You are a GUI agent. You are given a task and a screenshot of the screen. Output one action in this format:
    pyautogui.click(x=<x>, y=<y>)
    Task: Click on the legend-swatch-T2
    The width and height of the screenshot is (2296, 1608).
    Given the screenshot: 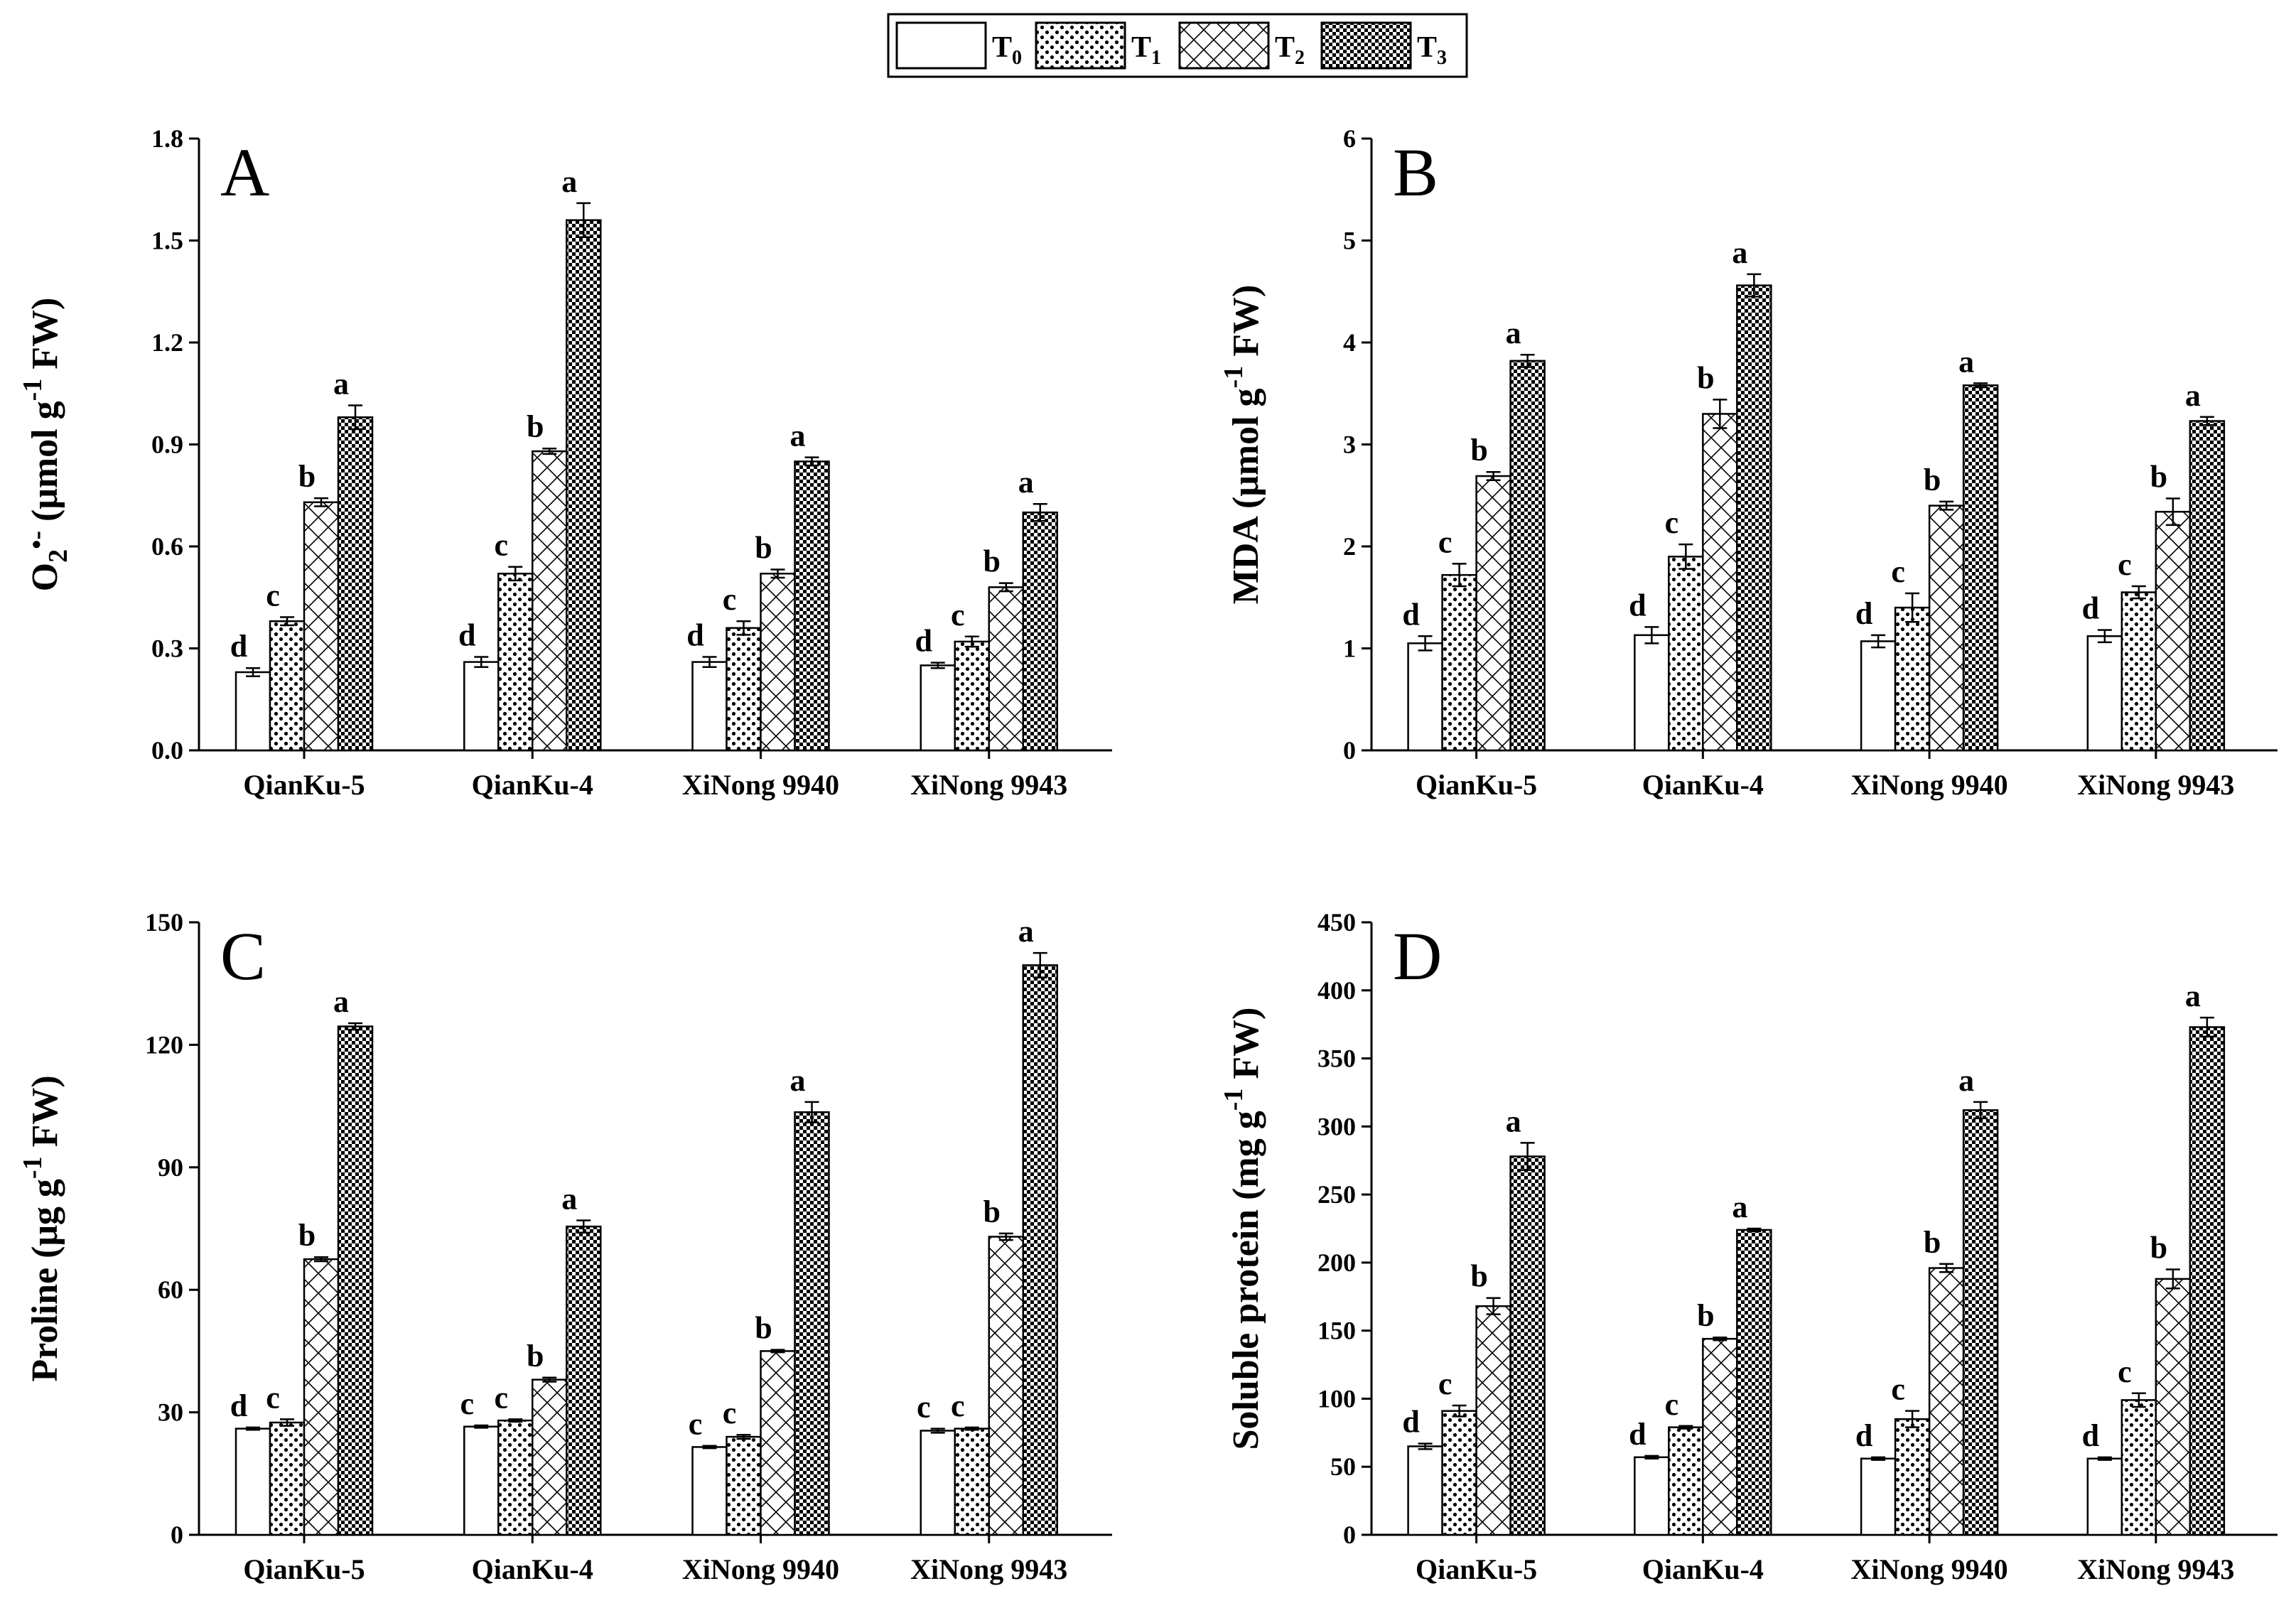 What is the action you would take?
    pyautogui.click(x=1224, y=45)
    